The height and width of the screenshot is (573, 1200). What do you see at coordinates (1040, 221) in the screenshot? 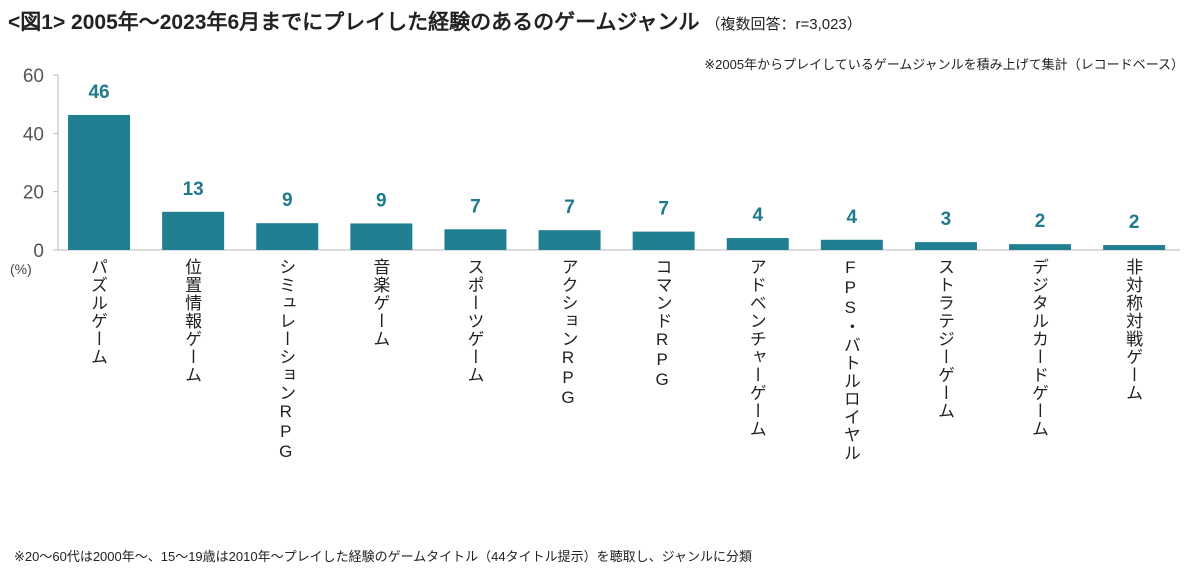
I see `data-label-11: 2` at bounding box center [1040, 221].